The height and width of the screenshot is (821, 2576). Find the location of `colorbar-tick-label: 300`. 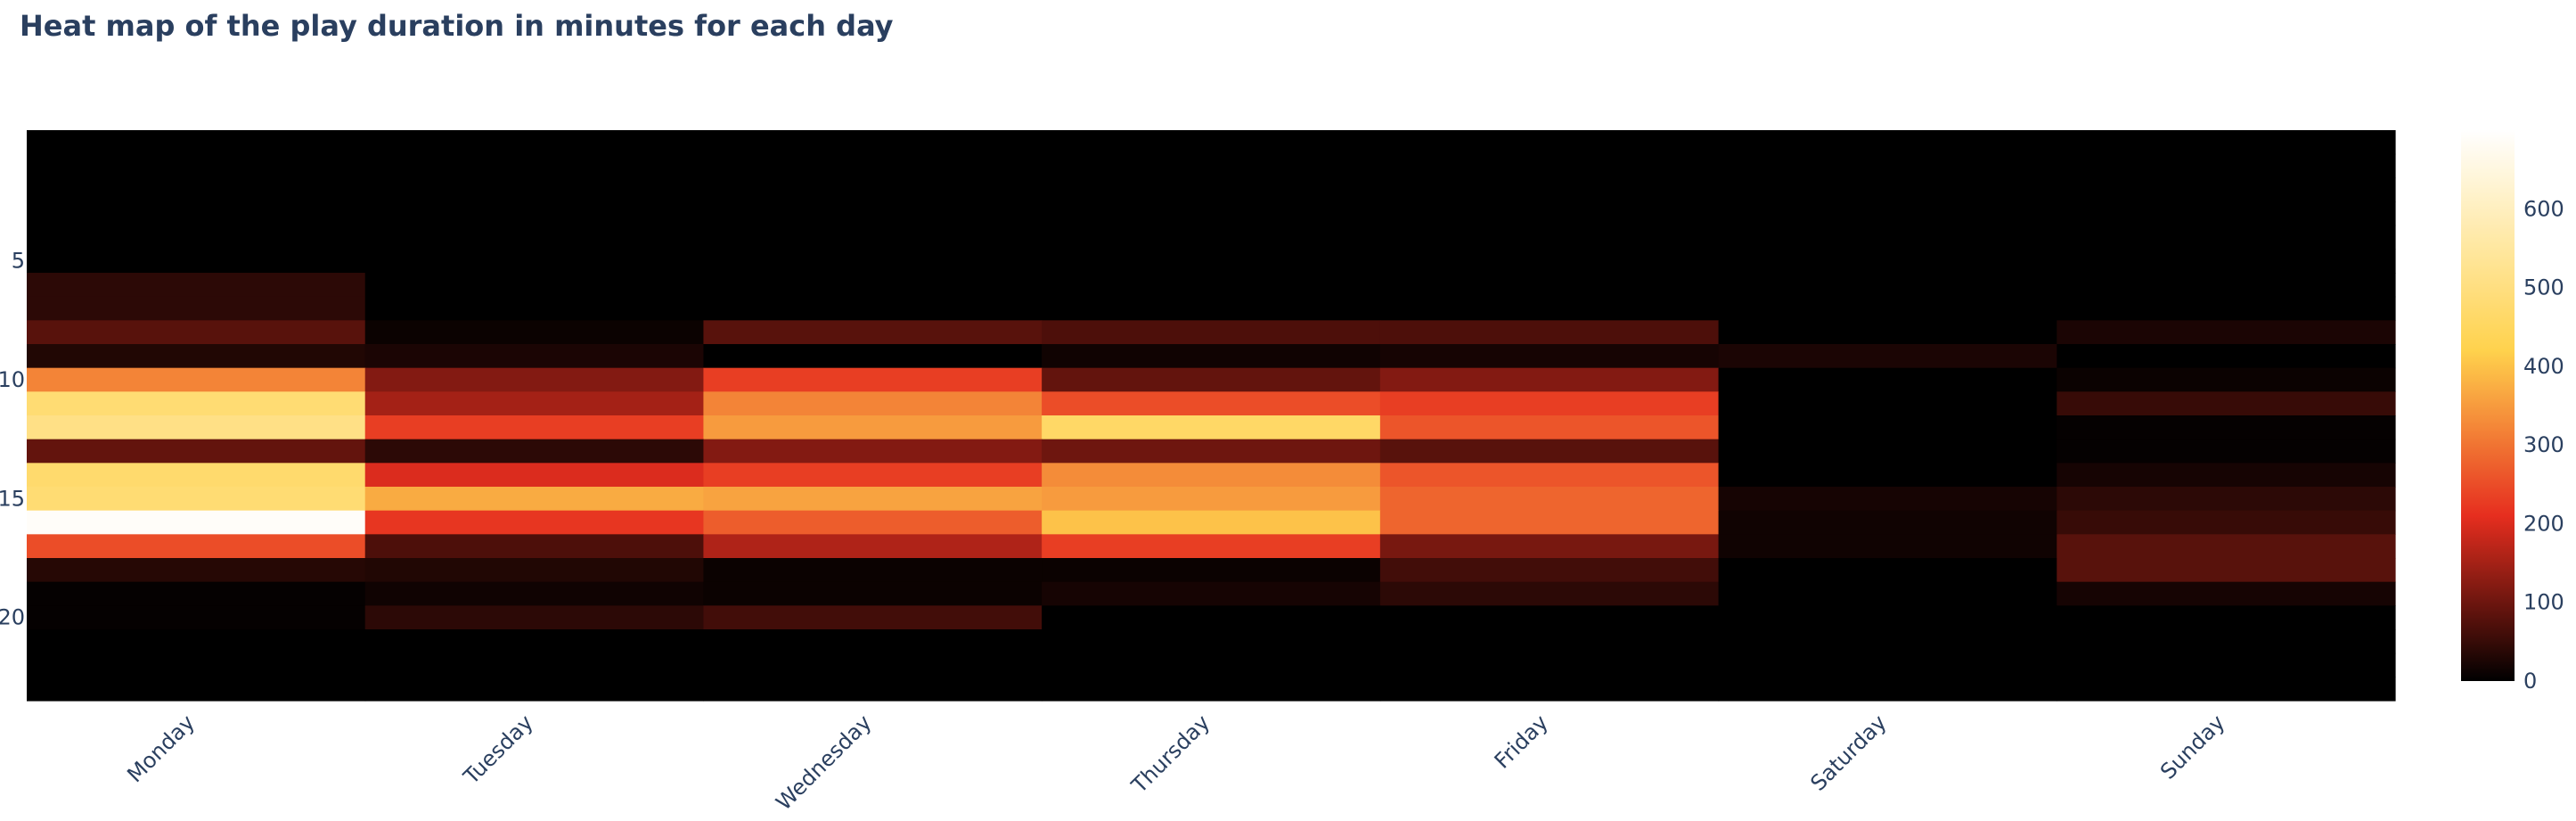

colorbar-tick-label: 300 is located at coordinates (2543, 444).